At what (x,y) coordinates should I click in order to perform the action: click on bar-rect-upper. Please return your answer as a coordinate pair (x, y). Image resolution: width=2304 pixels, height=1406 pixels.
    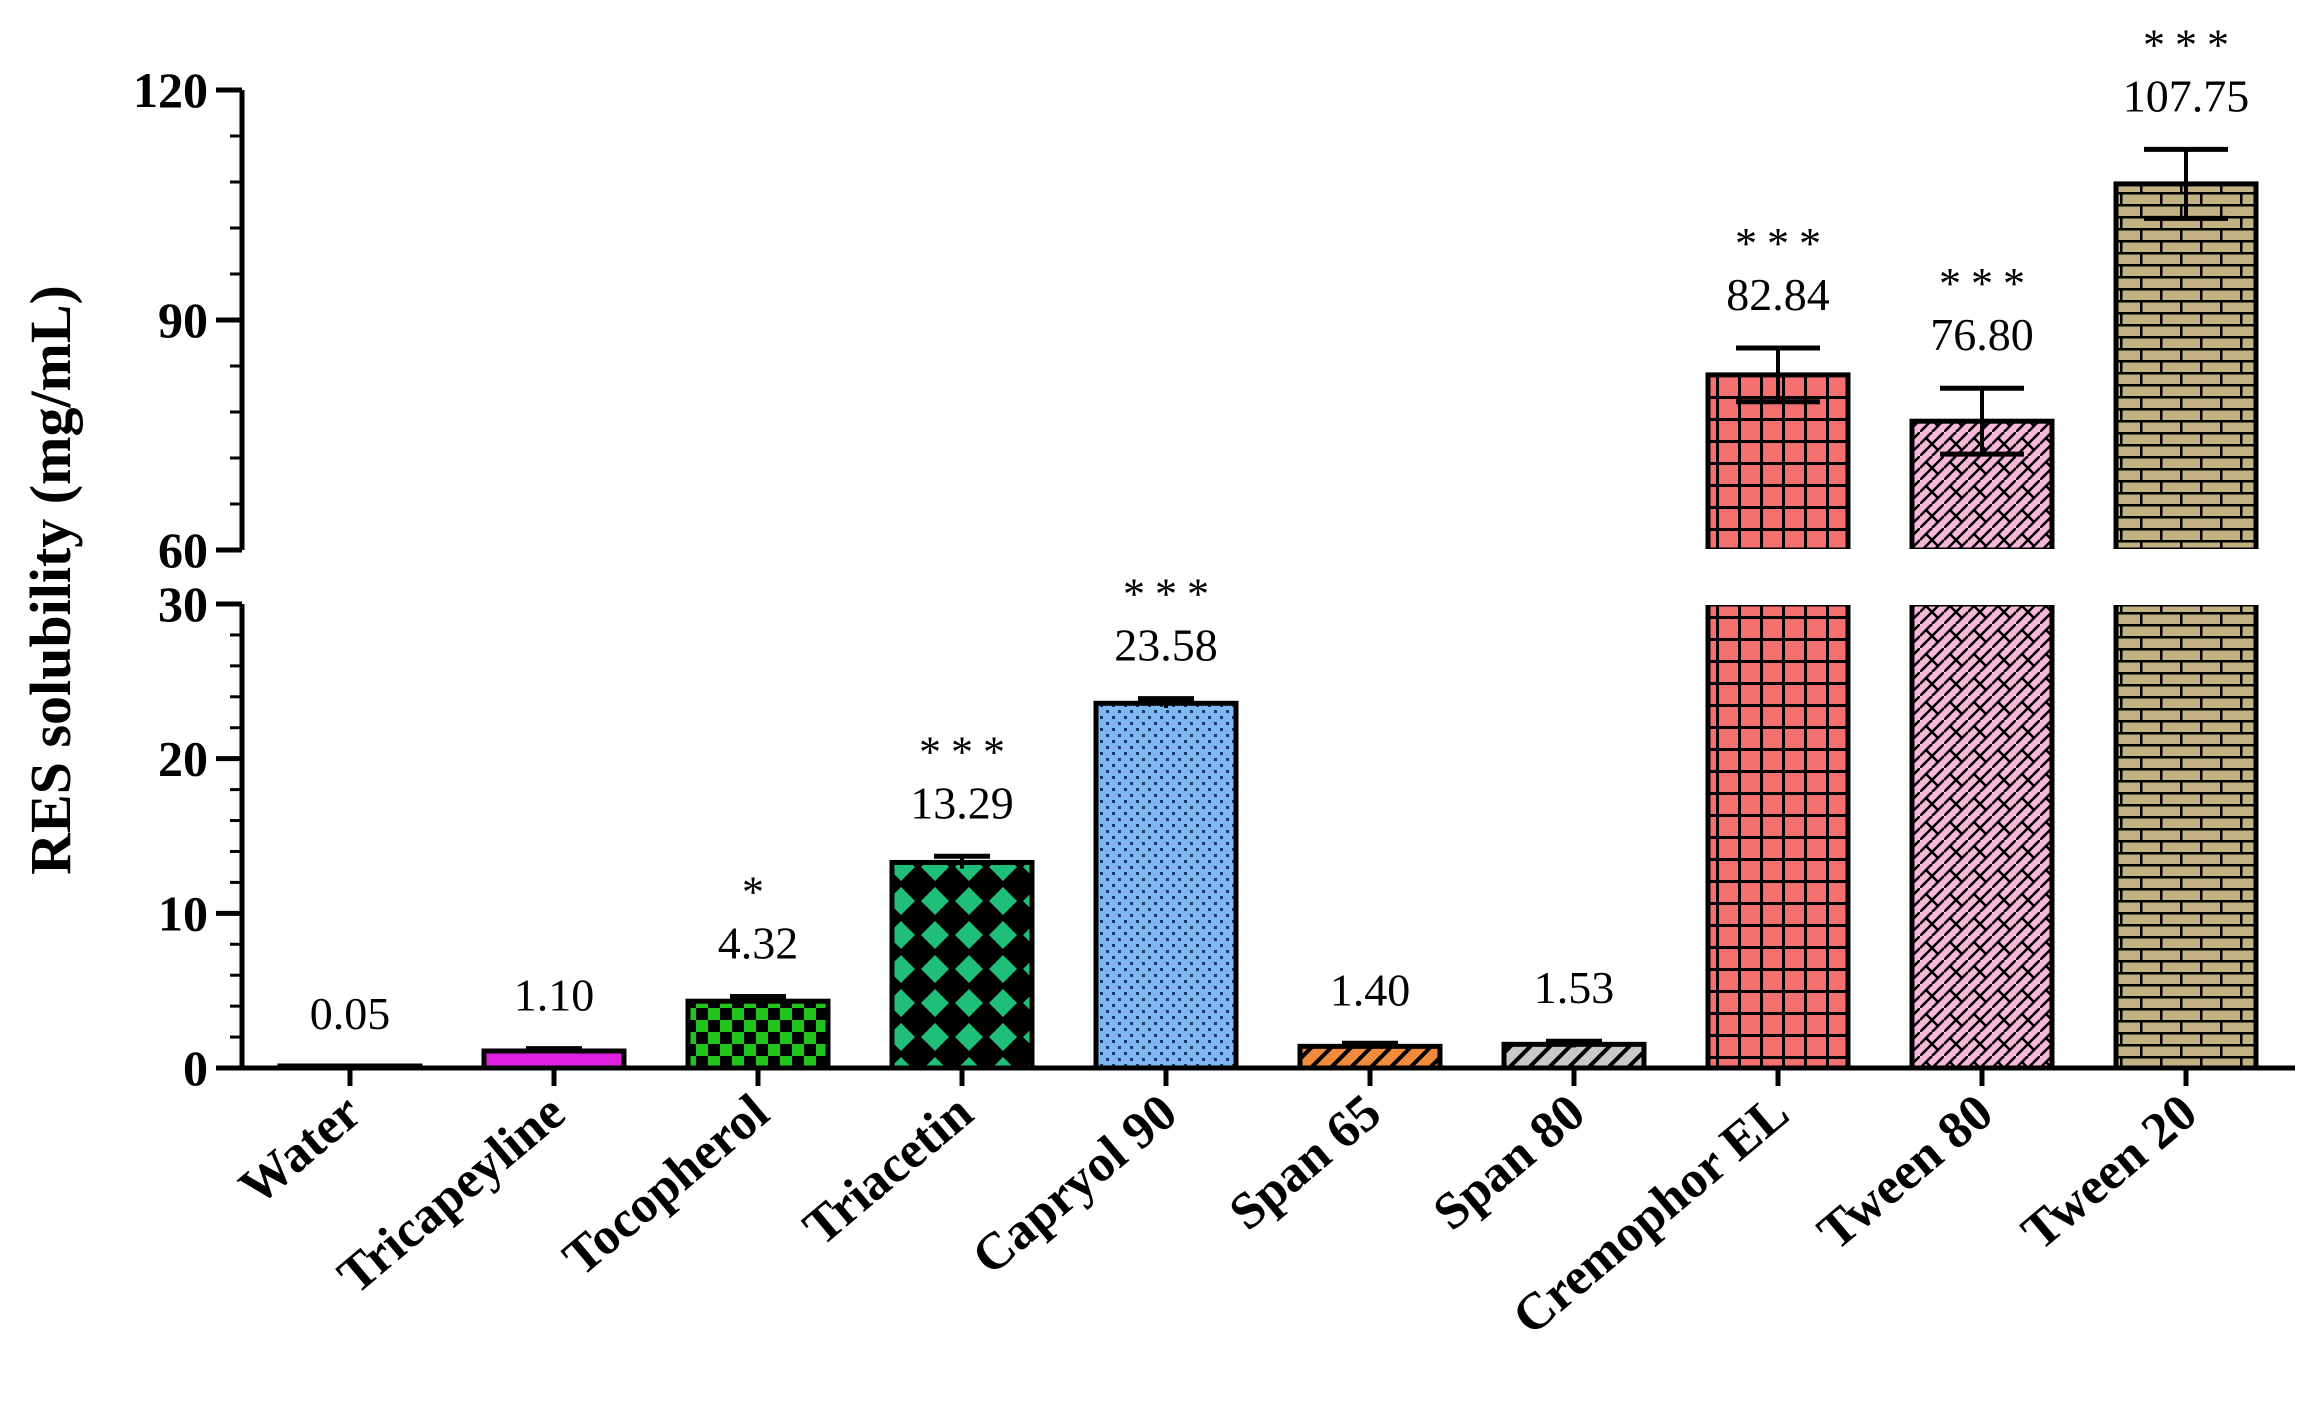
    Looking at the image, I should click on (2186, 367).